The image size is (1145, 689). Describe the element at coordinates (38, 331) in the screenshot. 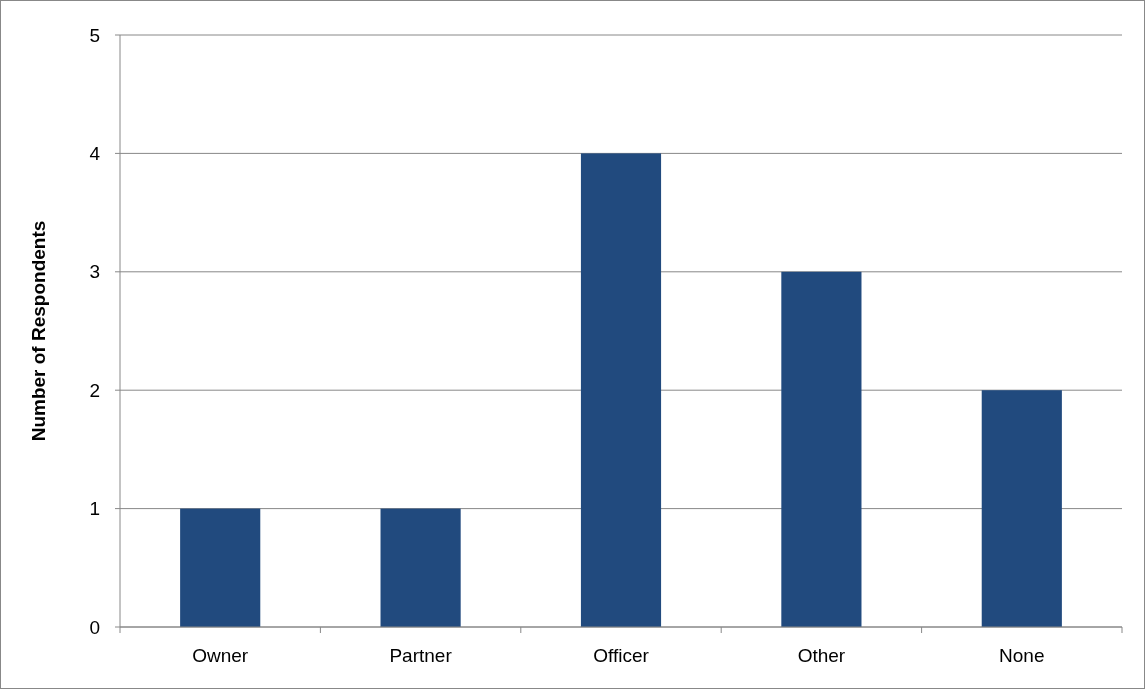

I see `y-axis-title: Number of Respondents` at that location.